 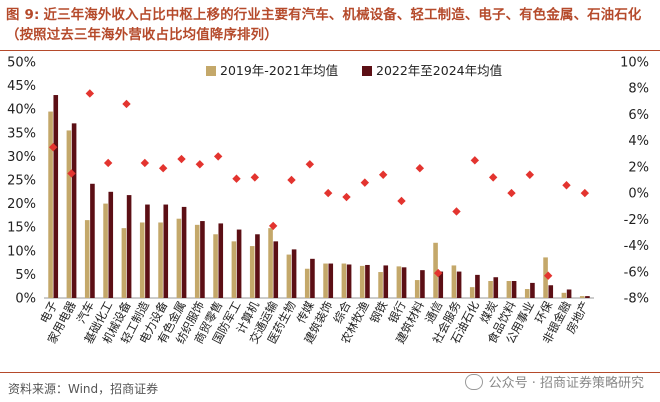 What do you see at coordinates (638, 167) in the screenshot?
I see `right-tick-label: 2%` at bounding box center [638, 167].